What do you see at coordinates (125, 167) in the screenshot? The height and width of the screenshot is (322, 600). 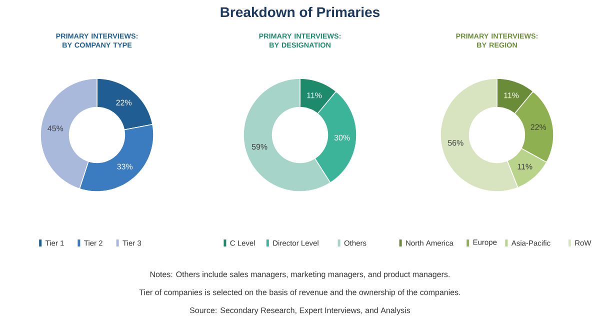 I see `data-label: 33%` at bounding box center [125, 167].